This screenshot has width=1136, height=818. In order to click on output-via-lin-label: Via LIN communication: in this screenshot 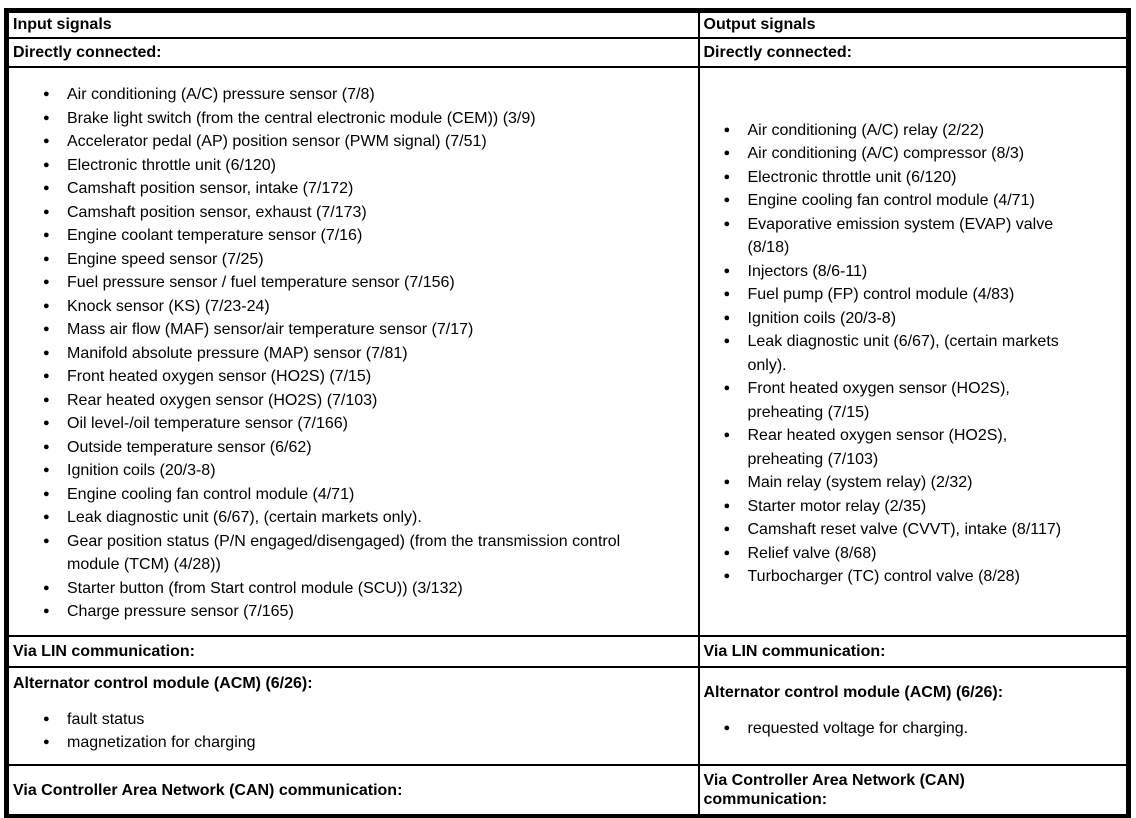, I will do `click(913, 651)`.